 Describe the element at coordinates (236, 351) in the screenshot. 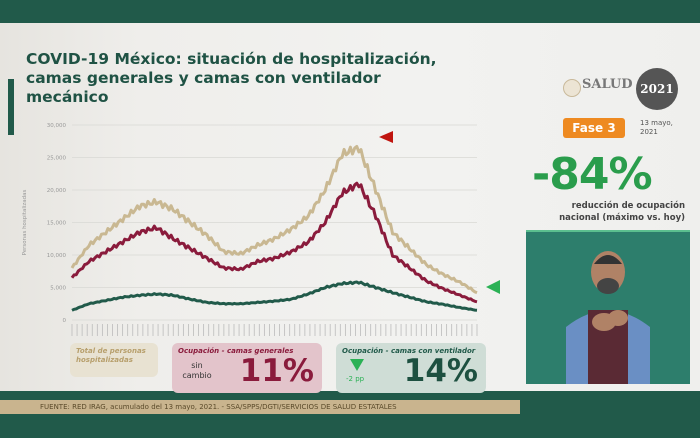

I see `general-beds-label: Ocupación - camas generales` at that location.